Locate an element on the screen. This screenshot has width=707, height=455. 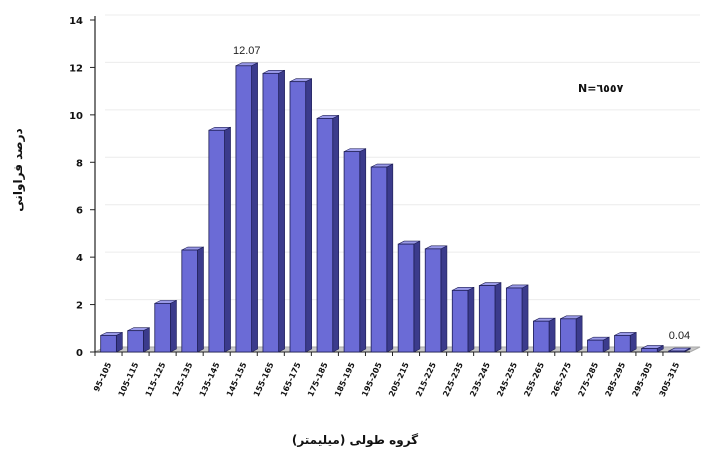
y-tick-label: 12 is located at coordinates (76, 68).